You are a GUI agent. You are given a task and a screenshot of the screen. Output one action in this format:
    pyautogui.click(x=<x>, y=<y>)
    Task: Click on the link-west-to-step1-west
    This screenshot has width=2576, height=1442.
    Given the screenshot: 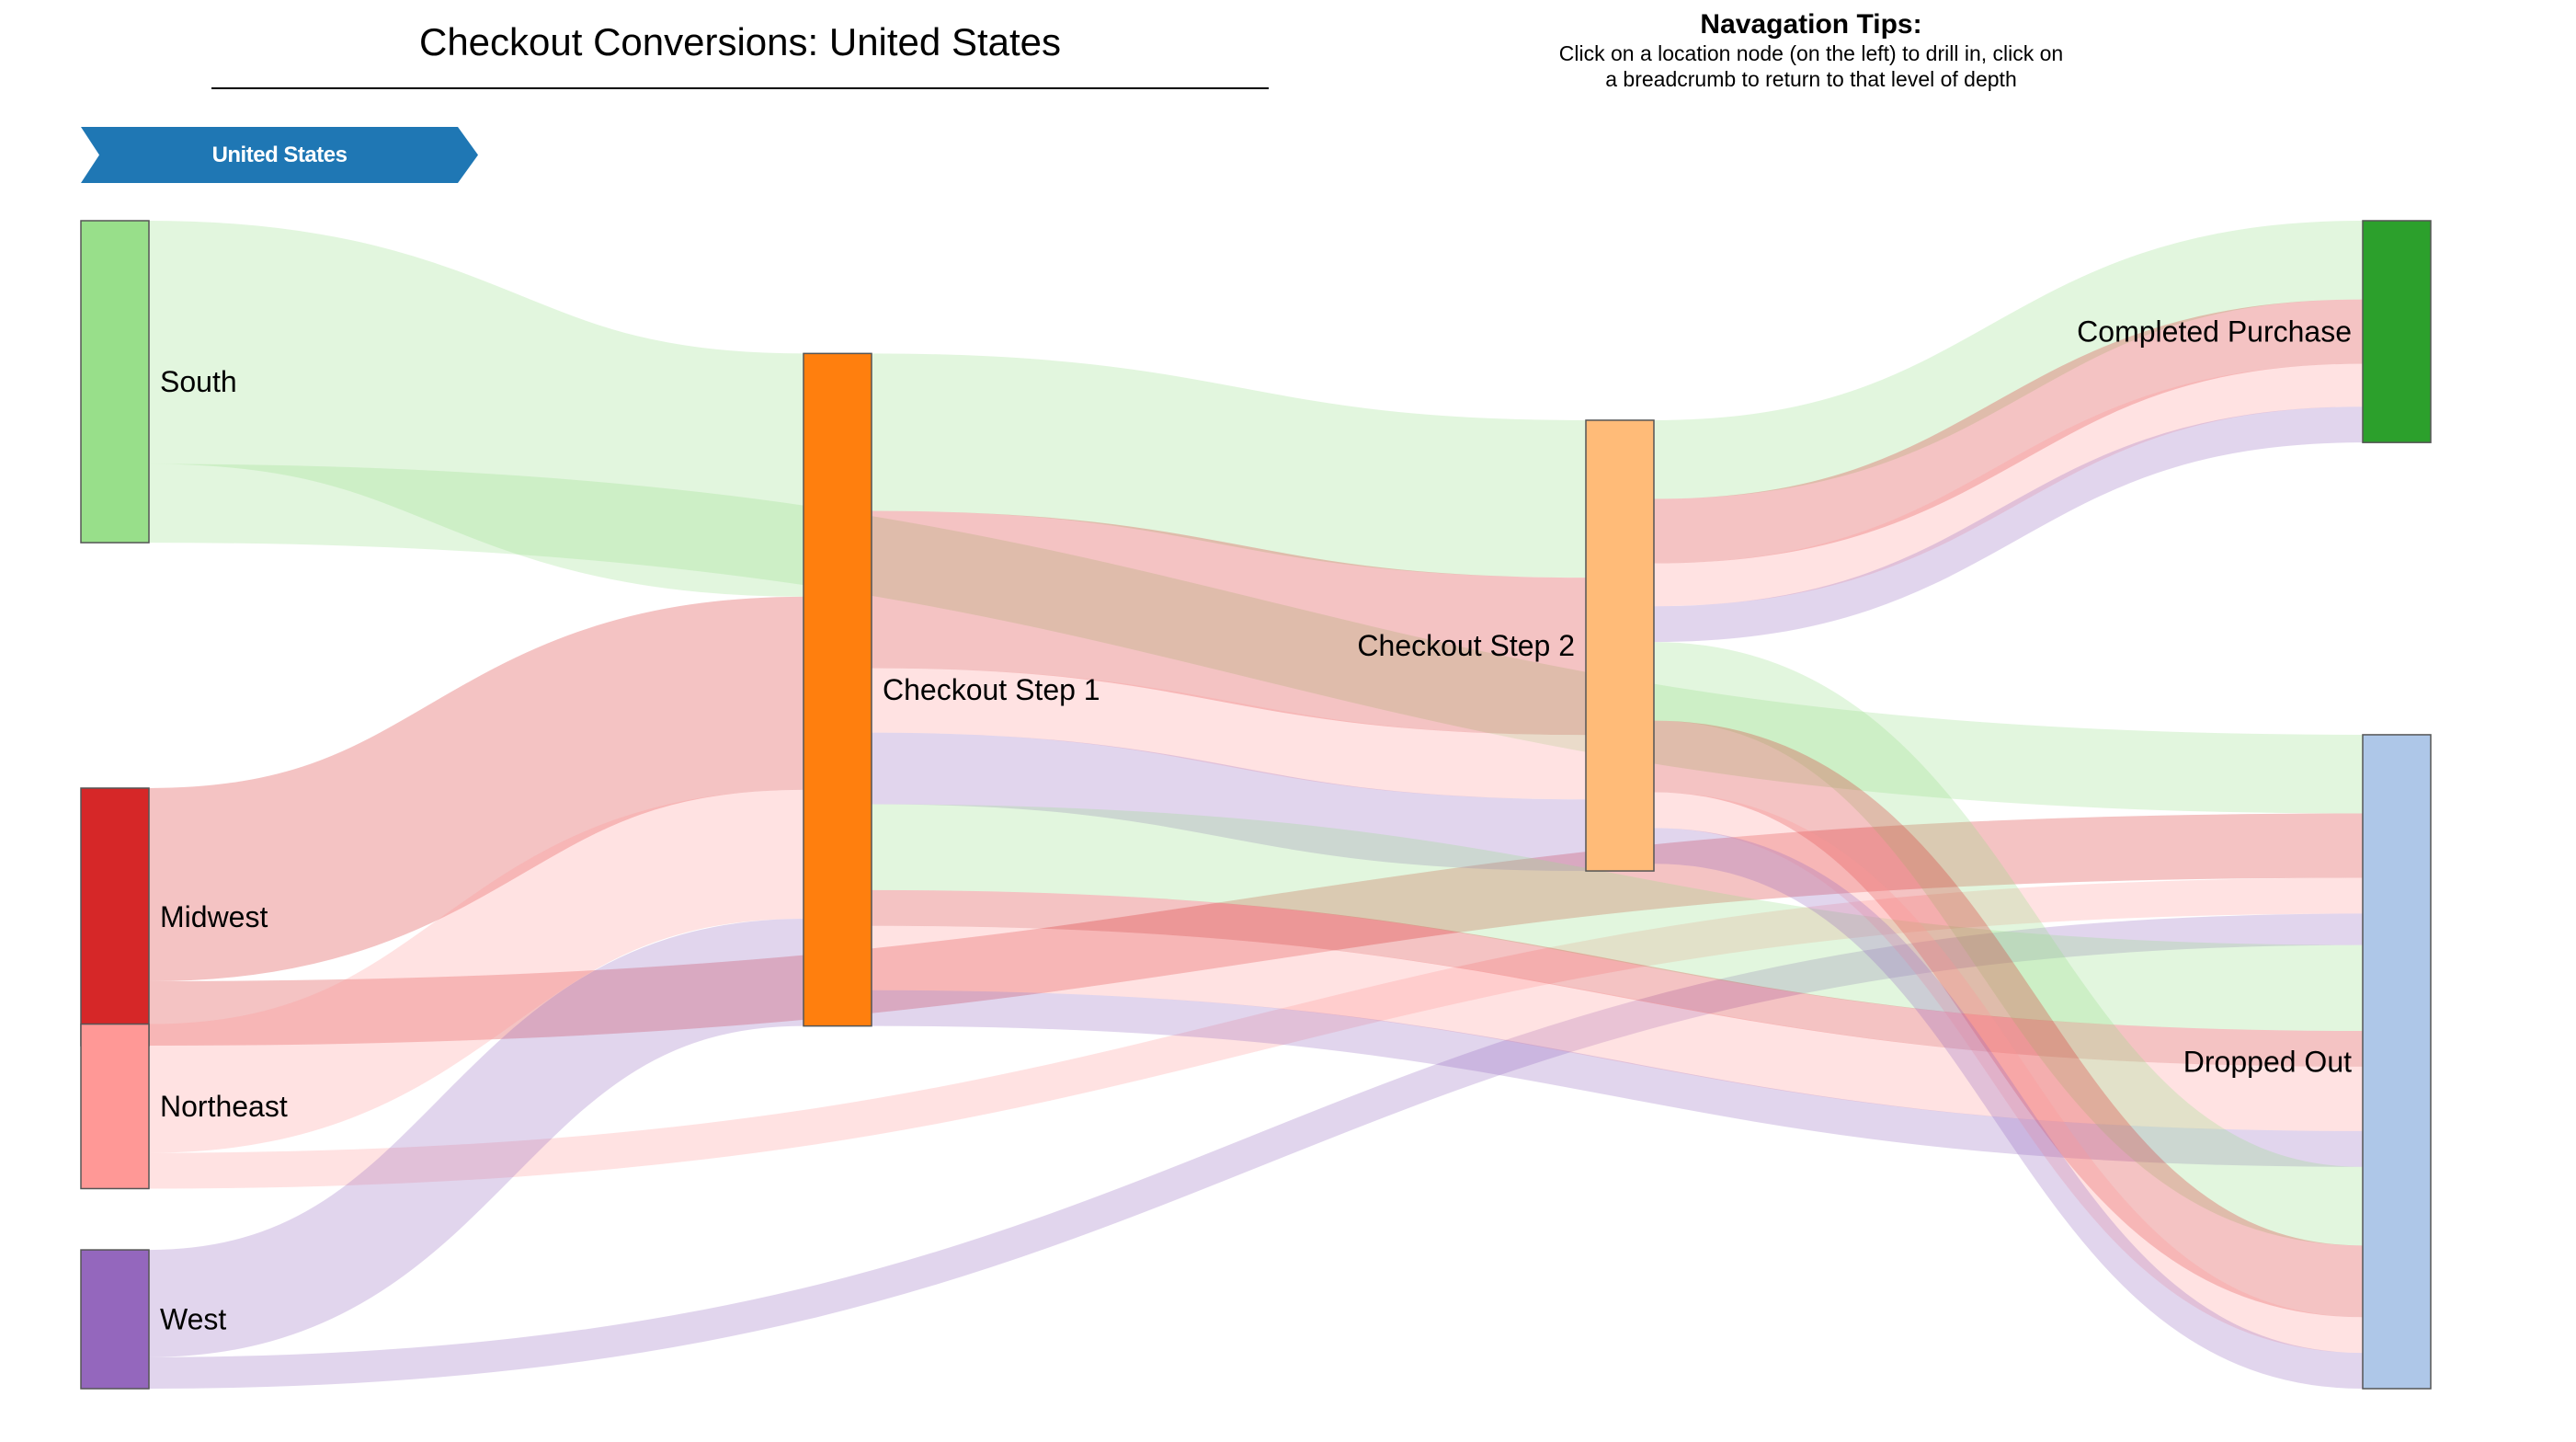 What is the action you would take?
    pyautogui.click(x=476, y=1137)
    